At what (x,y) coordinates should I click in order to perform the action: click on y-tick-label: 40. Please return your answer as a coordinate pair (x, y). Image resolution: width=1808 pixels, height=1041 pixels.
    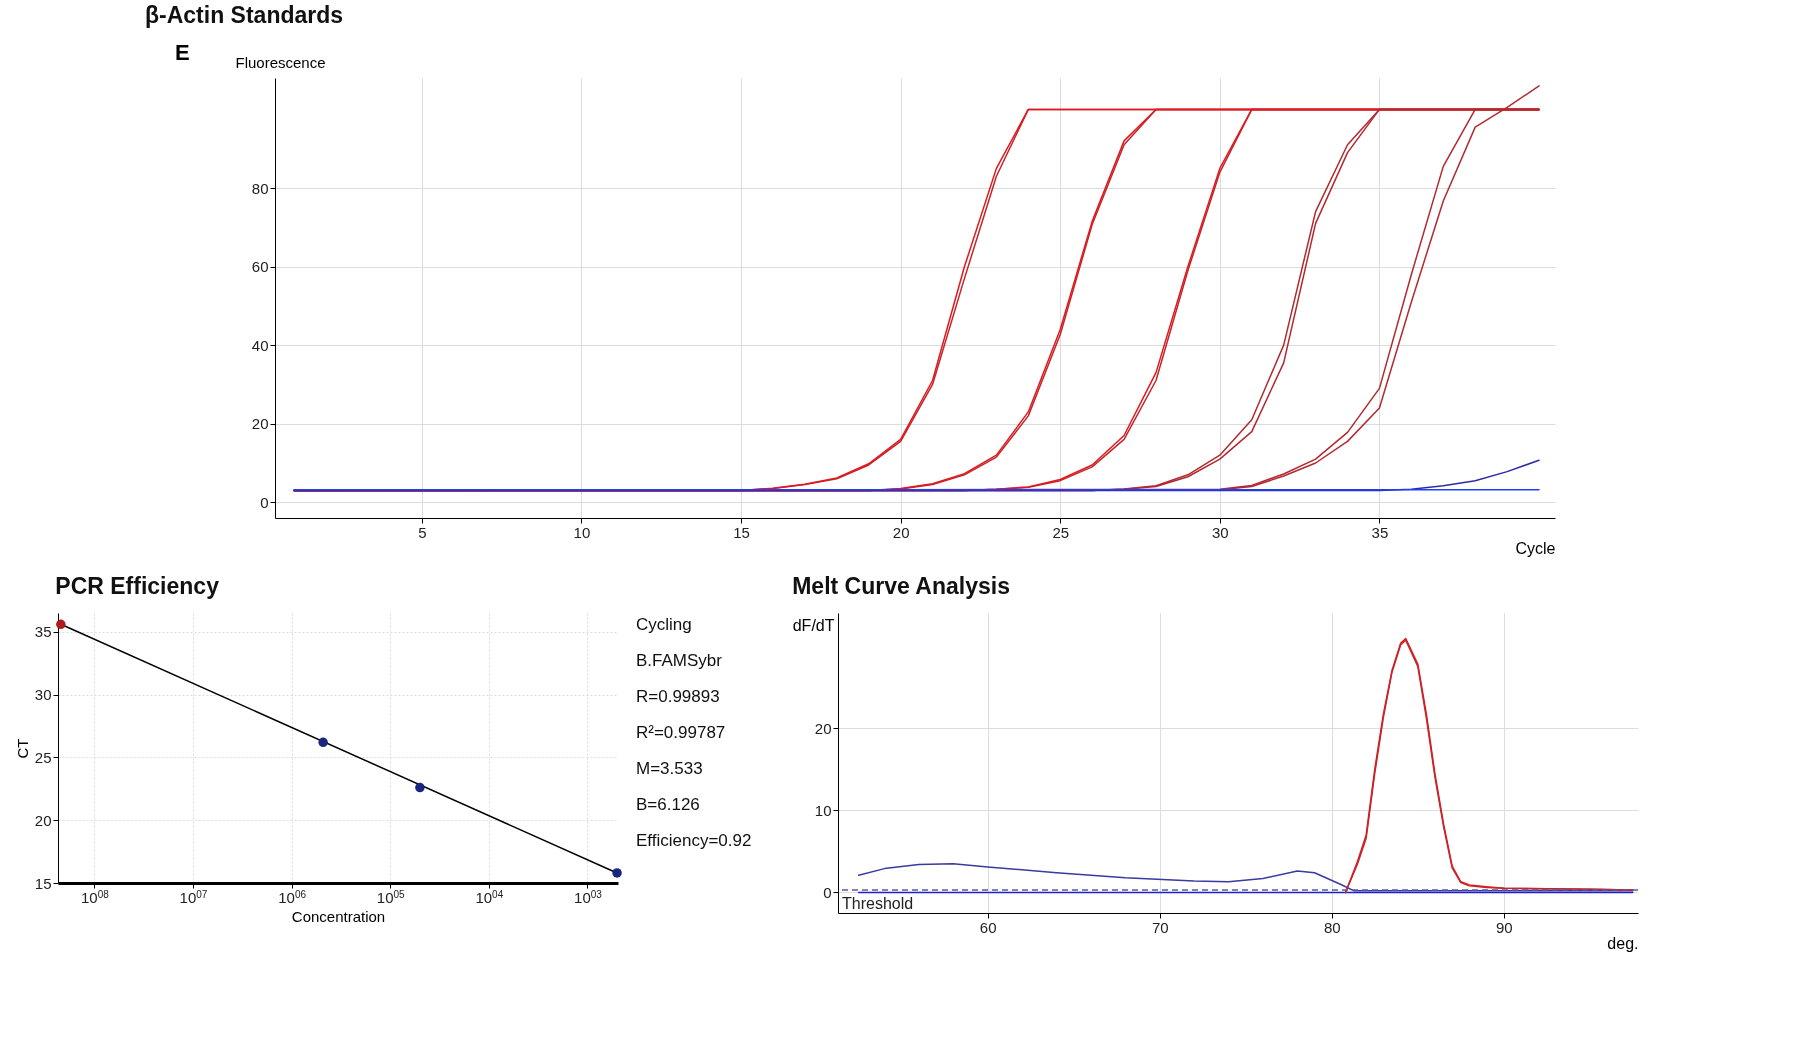
    Looking at the image, I should click on (260, 345).